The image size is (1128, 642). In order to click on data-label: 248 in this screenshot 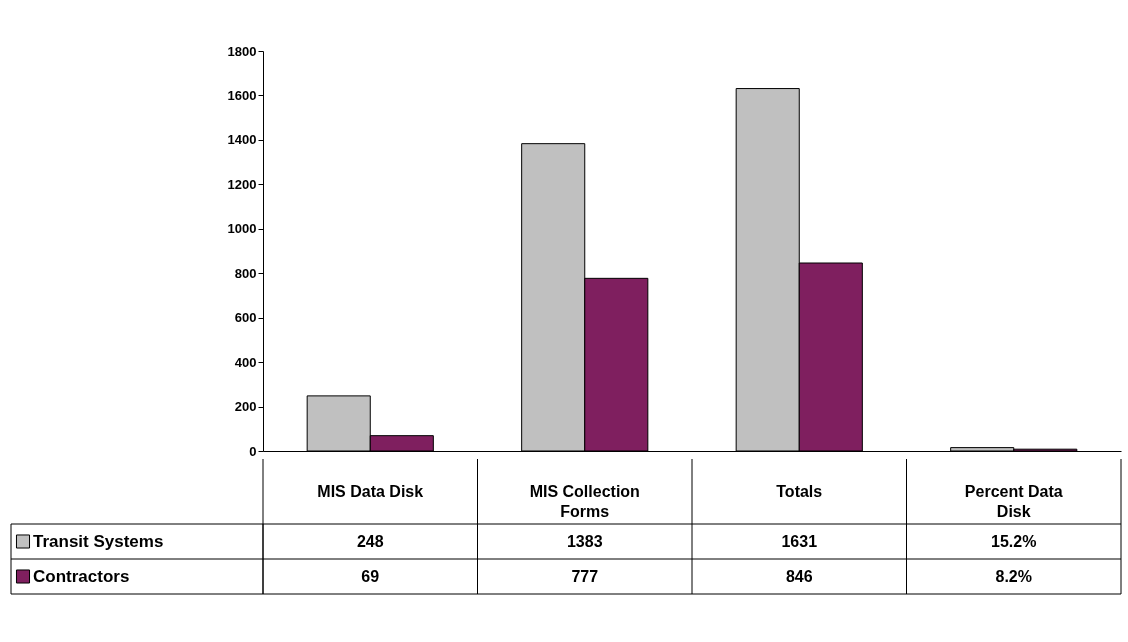, I will do `click(370, 541)`.